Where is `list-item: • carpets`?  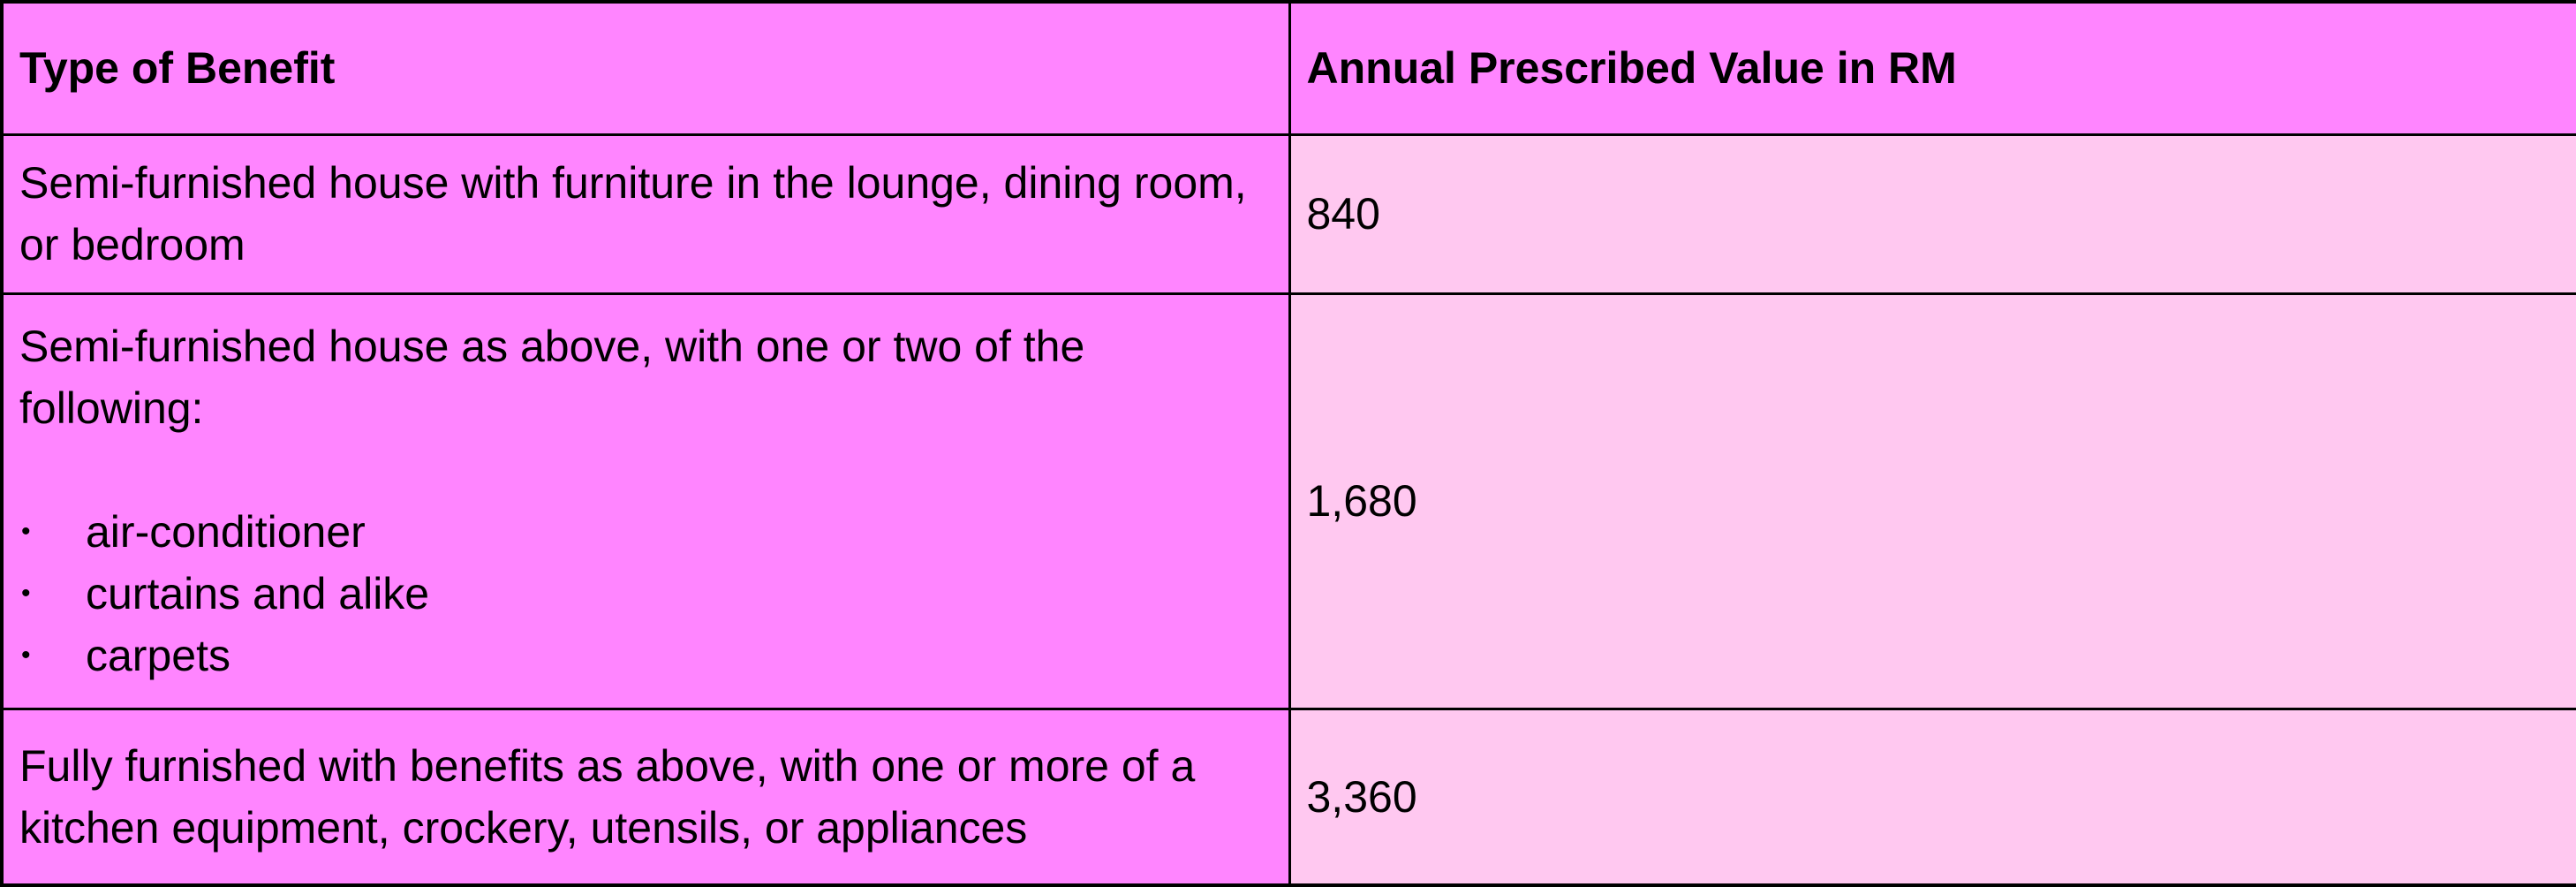 list-item: • carpets is located at coordinates (646, 655).